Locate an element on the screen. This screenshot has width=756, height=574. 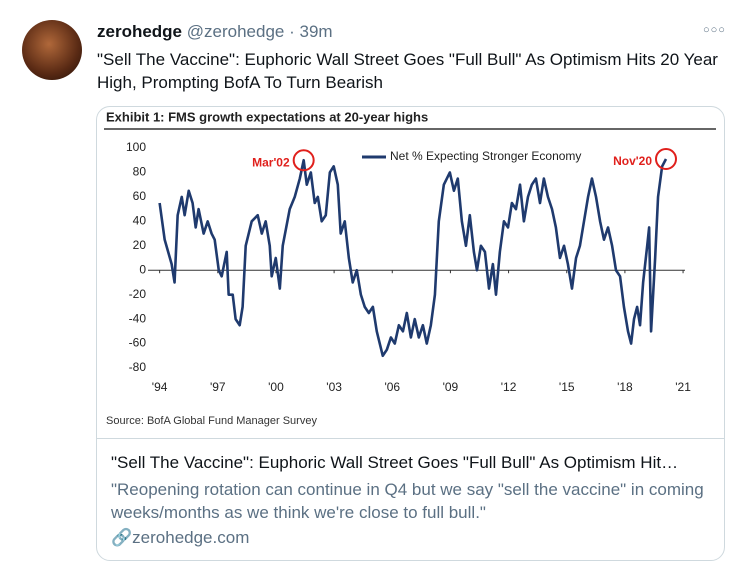
link-icon: 🔗 is located at coordinates (122, 537).